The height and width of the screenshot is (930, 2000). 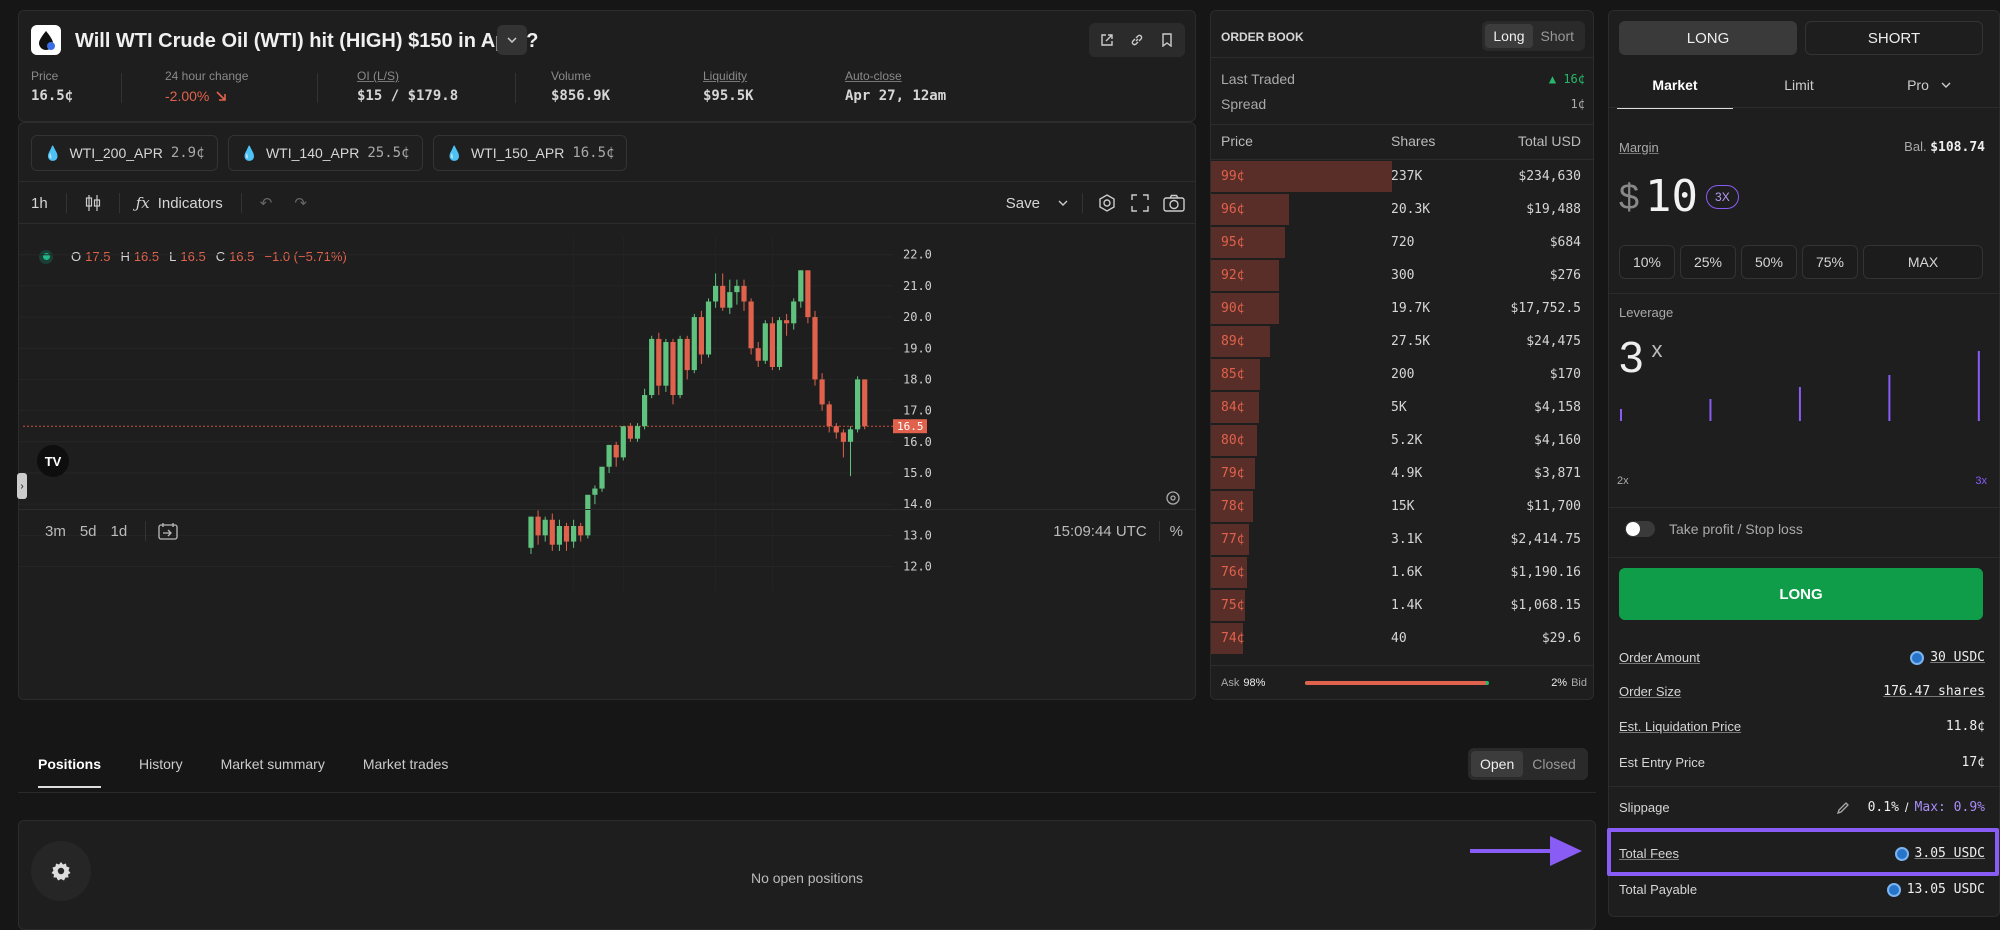 What do you see at coordinates (1402, 539) in the screenshot?
I see `ob-row: 77¢ 3.1K $2,414.75` at bounding box center [1402, 539].